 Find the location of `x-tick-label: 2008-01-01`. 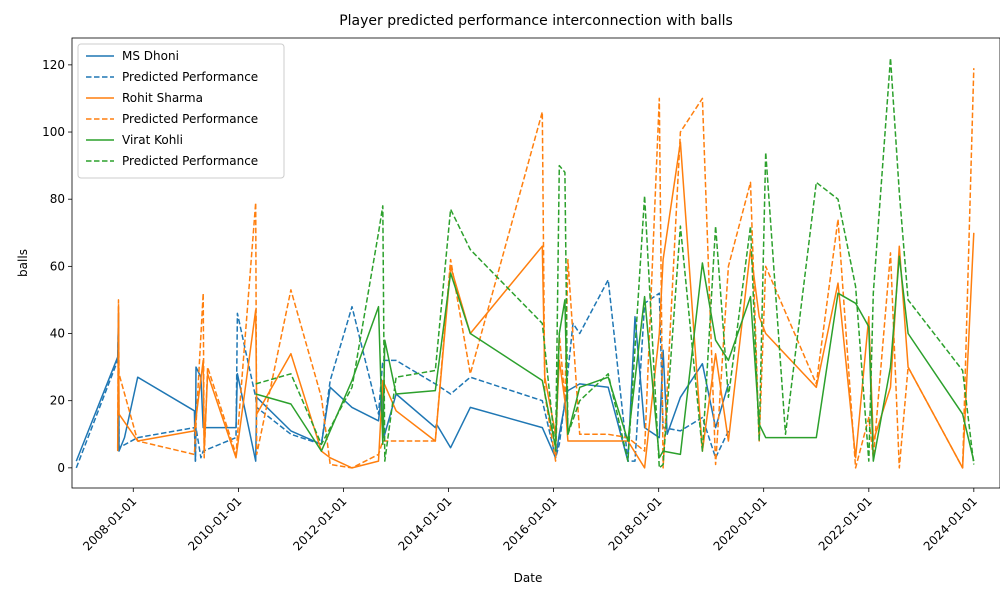

x-tick-label: 2008-01-01 is located at coordinates (109, 523).